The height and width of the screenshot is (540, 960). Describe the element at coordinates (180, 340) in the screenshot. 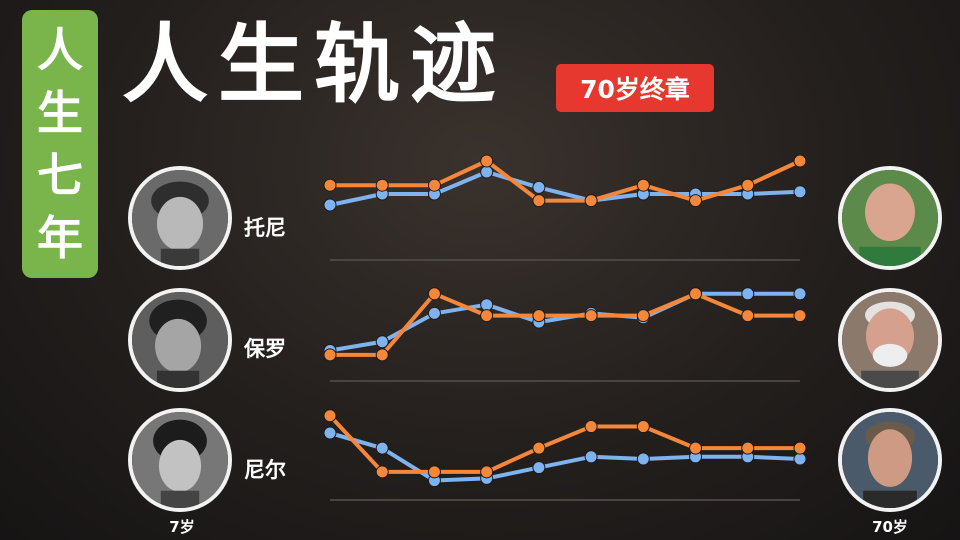

I see `avatar-paul-child` at that location.